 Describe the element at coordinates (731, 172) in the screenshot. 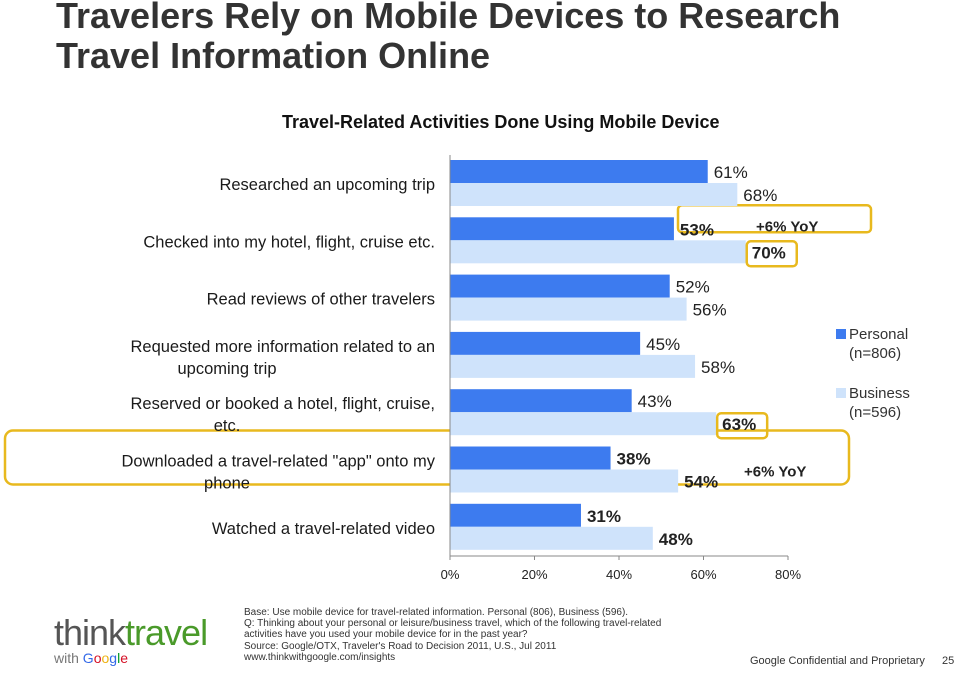

I see `data-label: 61%` at that location.